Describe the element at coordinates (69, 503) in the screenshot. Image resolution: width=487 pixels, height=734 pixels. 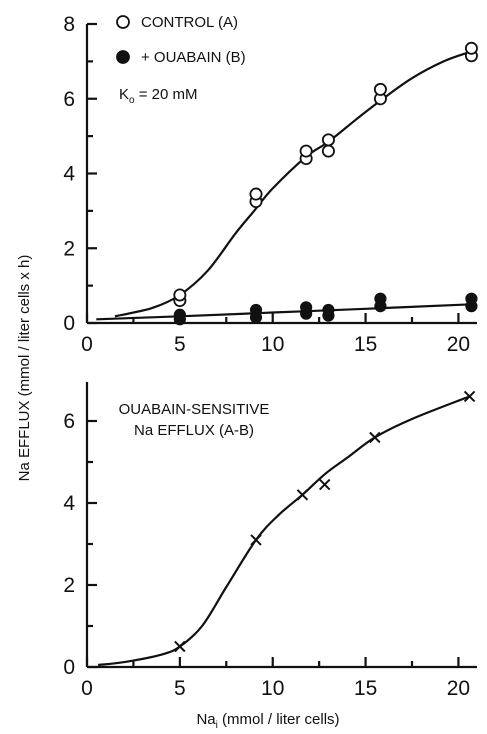
I see `bottom-y-tick-label-2: 4` at that location.